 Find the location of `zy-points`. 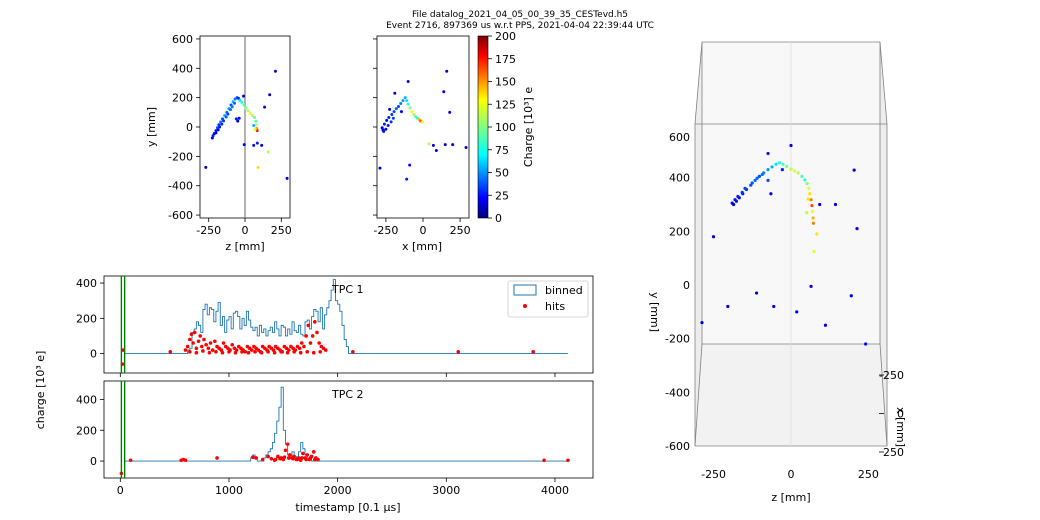

zy-points is located at coordinates (246, 124).